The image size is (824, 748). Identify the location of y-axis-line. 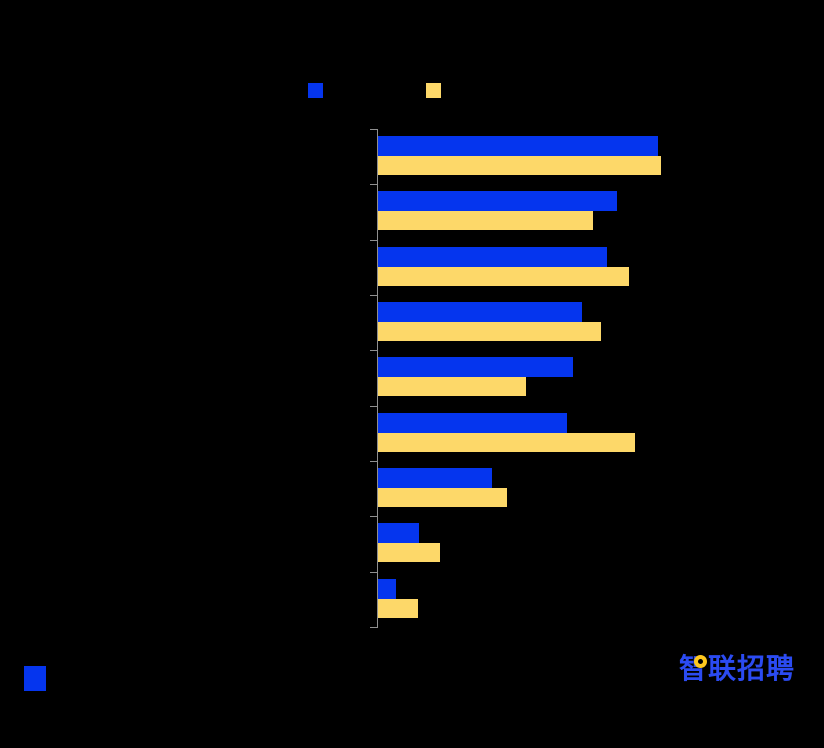
(377, 378).